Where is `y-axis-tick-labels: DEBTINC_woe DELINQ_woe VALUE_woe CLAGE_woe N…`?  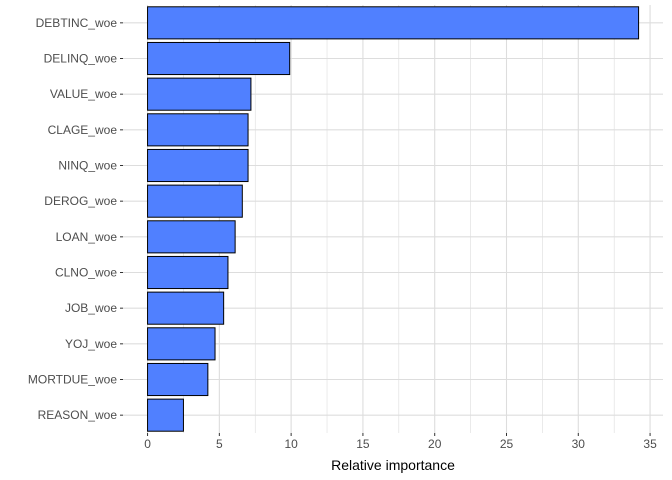 y-axis-tick-labels: DEBTINC_woe DELINQ_woe VALUE_woe CLAGE_woe N… is located at coordinates (75, 219).